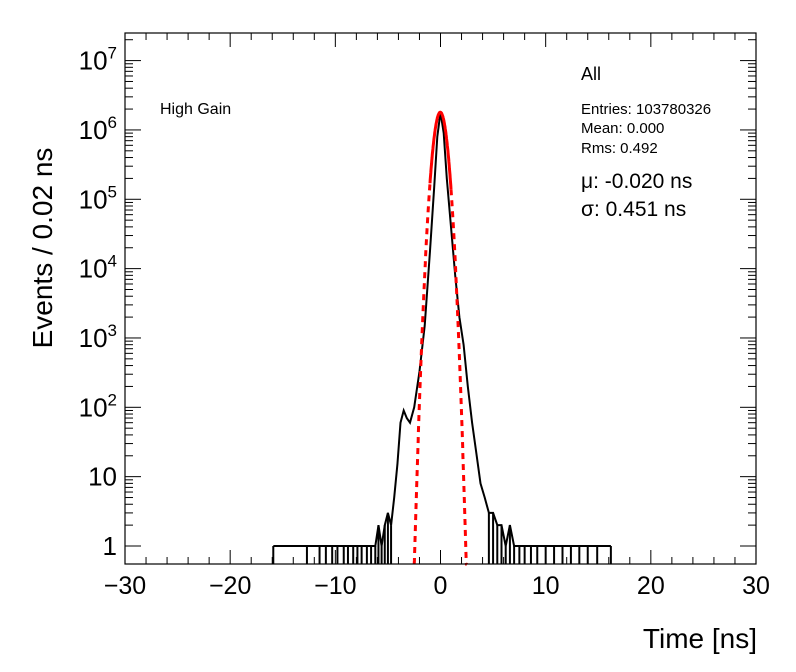 This screenshot has width=796, height=672. Describe the element at coordinates (422, 374) in the screenshot. I see `fit-curve-dashed-left` at that location.